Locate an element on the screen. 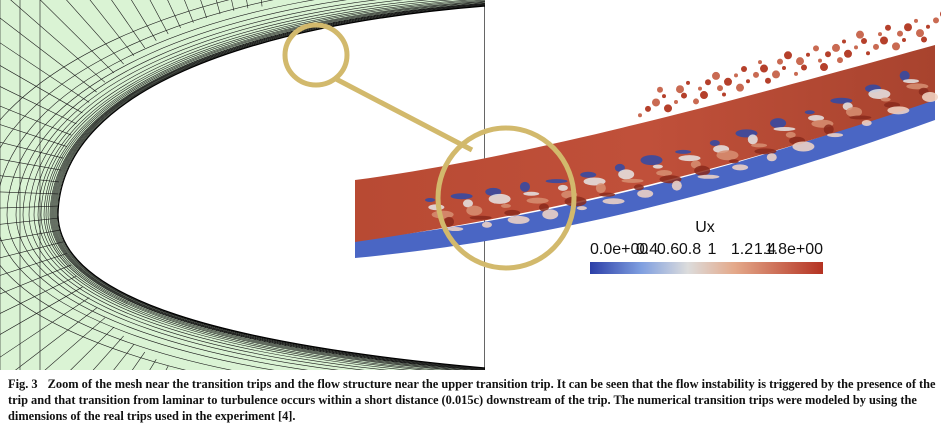 Image resolution: width=941 pixels, height=432 pixels. colorbar-tick-label: 0.6 is located at coordinates (668, 249).